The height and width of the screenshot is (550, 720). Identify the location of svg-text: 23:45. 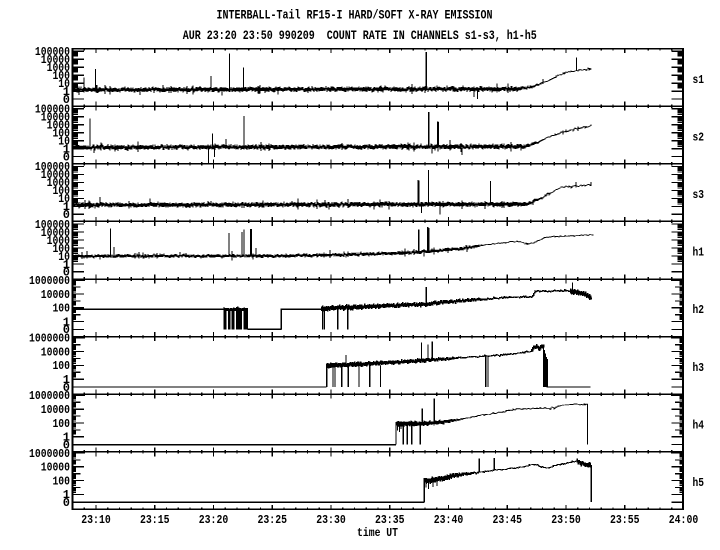
(508, 520).